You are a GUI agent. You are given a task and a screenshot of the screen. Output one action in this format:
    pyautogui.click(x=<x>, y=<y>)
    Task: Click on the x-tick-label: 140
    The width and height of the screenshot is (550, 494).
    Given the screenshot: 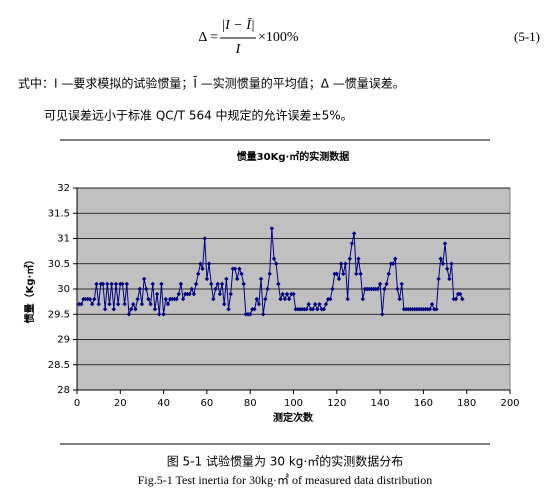 What is the action you would take?
    pyautogui.click(x=380, y=403)
    